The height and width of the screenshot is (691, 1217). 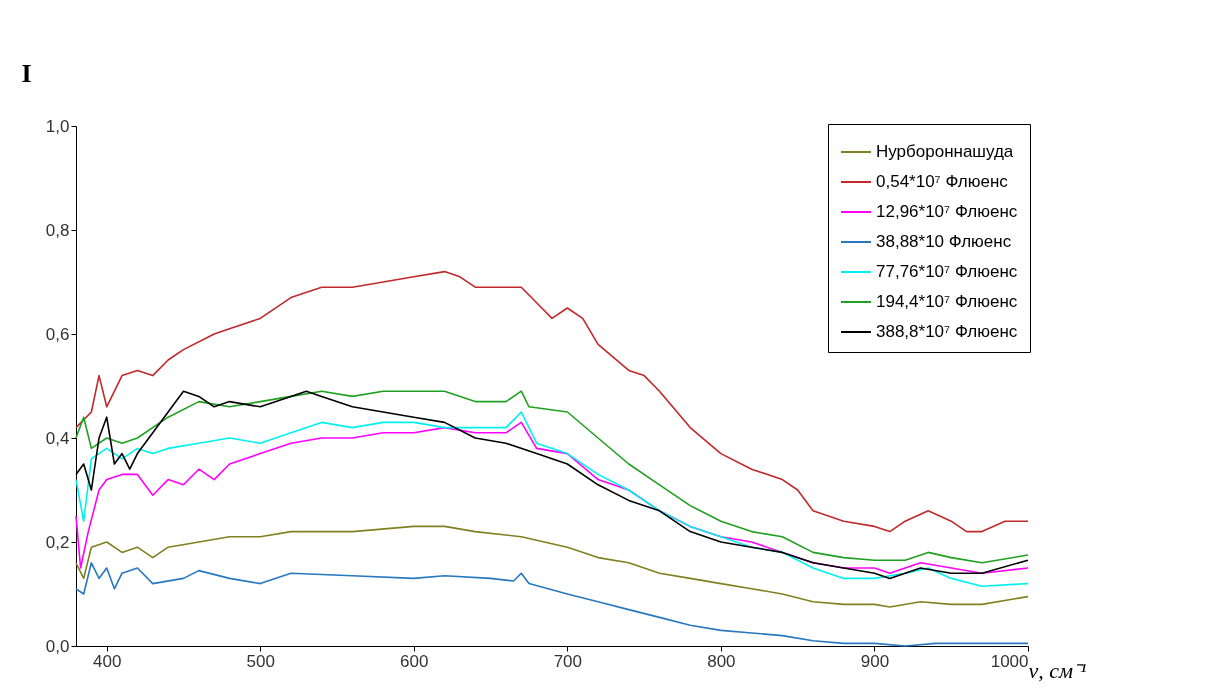 What do you see at coordinates (947, 271) in the screenshot?
I see `legend-label: 77,76*10⁷ Флюенс` at bounding box center [947, 271].